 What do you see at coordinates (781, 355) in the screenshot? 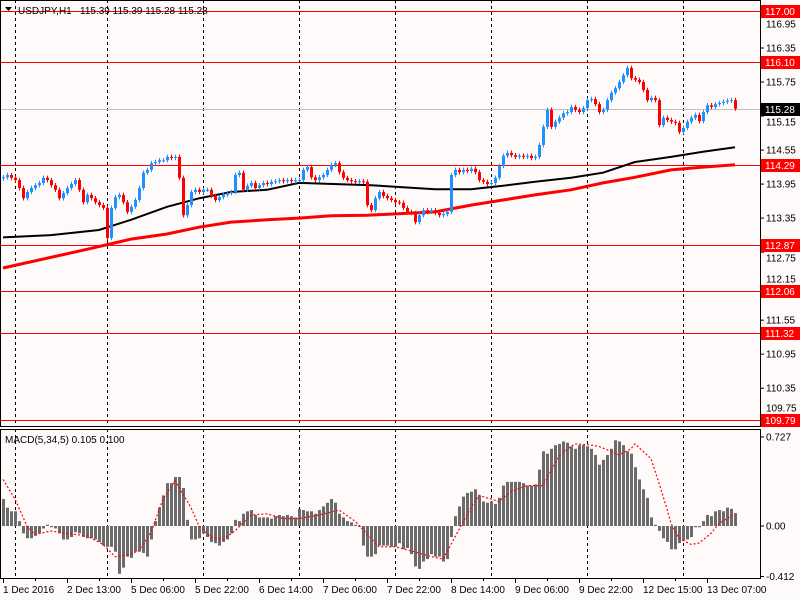
I see `price-tick-label: 110.95` at bounding box center [781, 355].